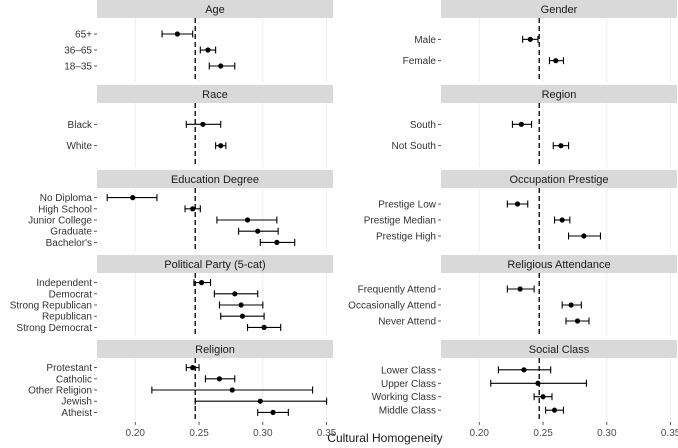 This screenshot has width=678, height=448. Describe the element at coordinates (146, 379) in the screenshot. I see `row-catholic: Catholic` at that location.